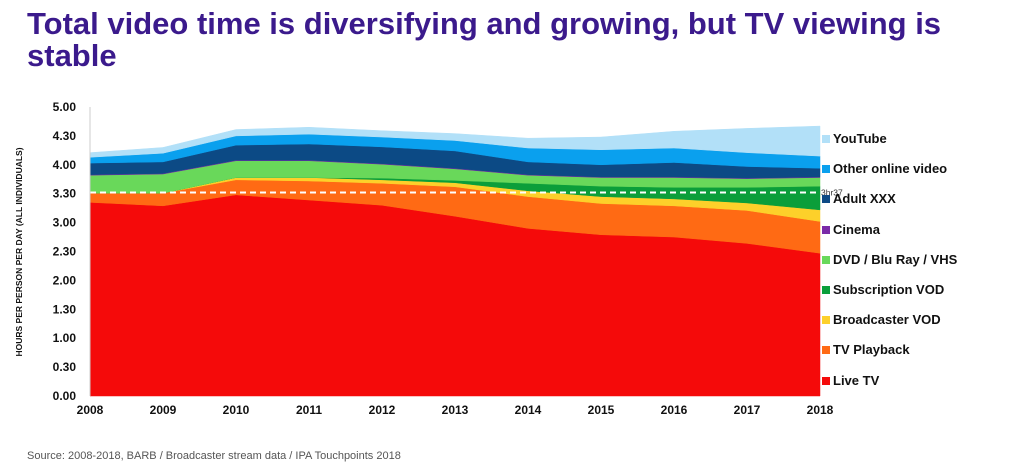 The image size is (1024, 473). Describe the element at coordinates (832, 193) in the screenshot. I see `reference-line-label: 3hr37` at that location.